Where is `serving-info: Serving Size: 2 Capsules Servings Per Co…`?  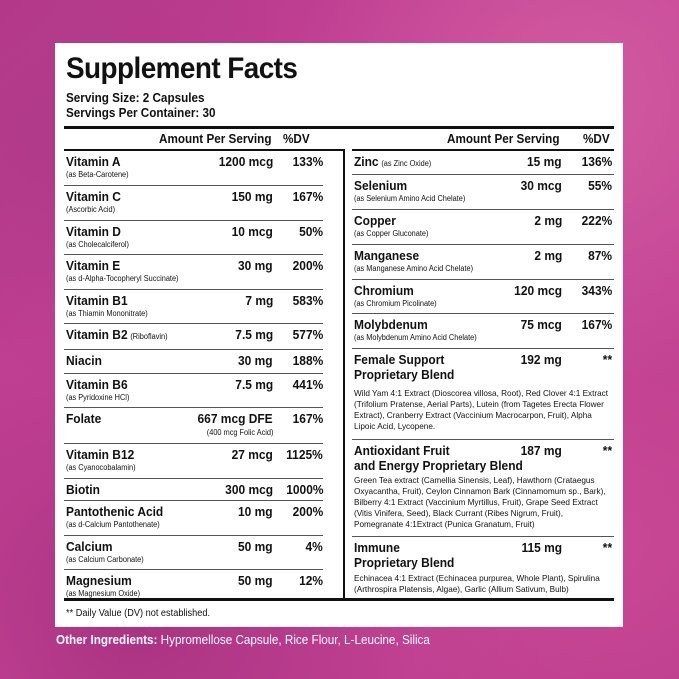
serving-info: Serving Size: 2 Capsules Servings Per Co… is located at coordinates (141, 105).